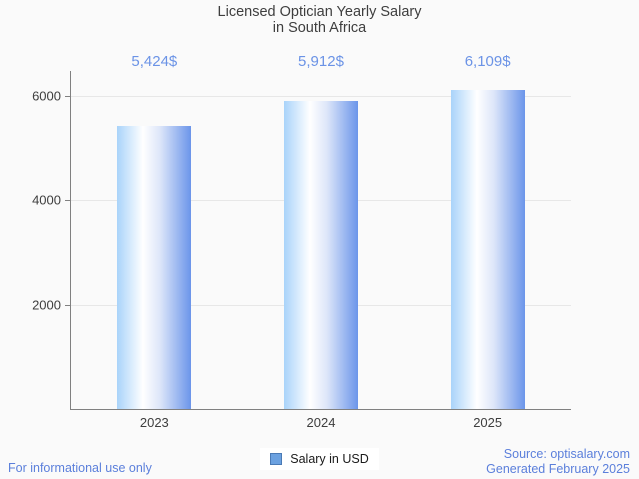 The image size is (639, 479). Describe the element at coordinates (329, 459) in the screenshot. I see `legend-label: Salary in USD` at that location.